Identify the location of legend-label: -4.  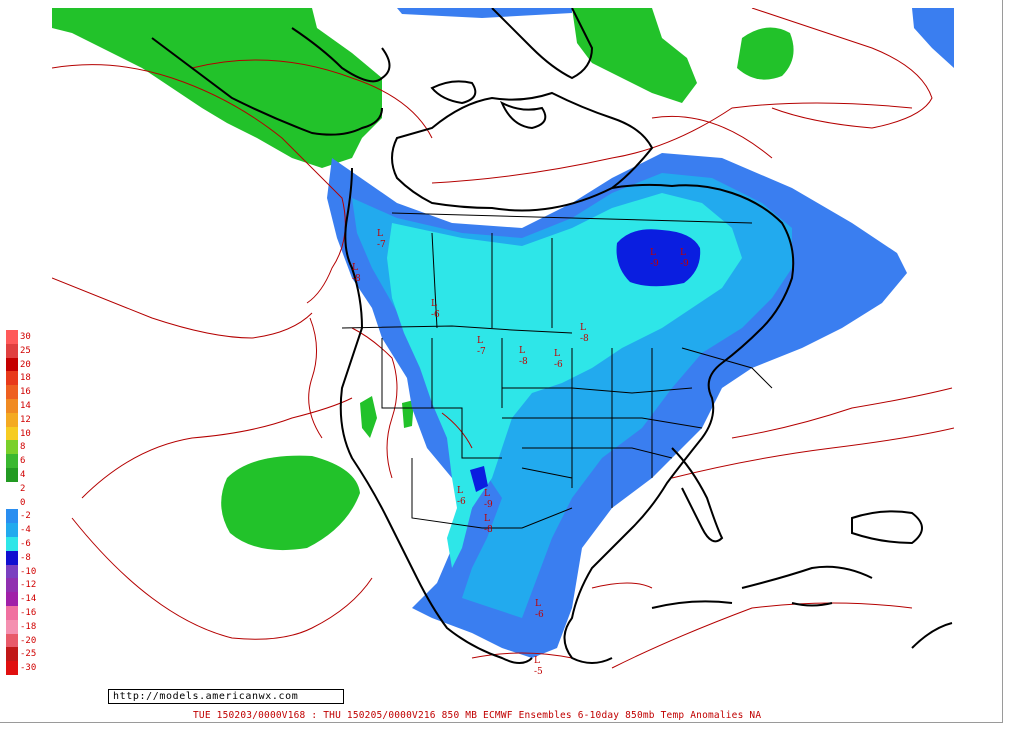
(25, 530).